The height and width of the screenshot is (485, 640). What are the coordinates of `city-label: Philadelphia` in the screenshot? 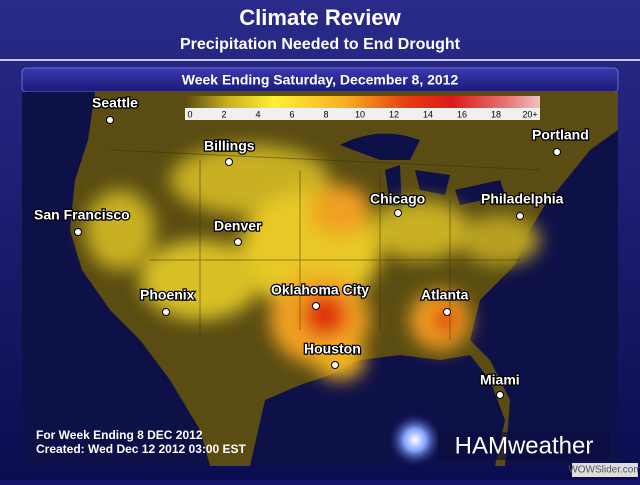 It's located at (522, 199).